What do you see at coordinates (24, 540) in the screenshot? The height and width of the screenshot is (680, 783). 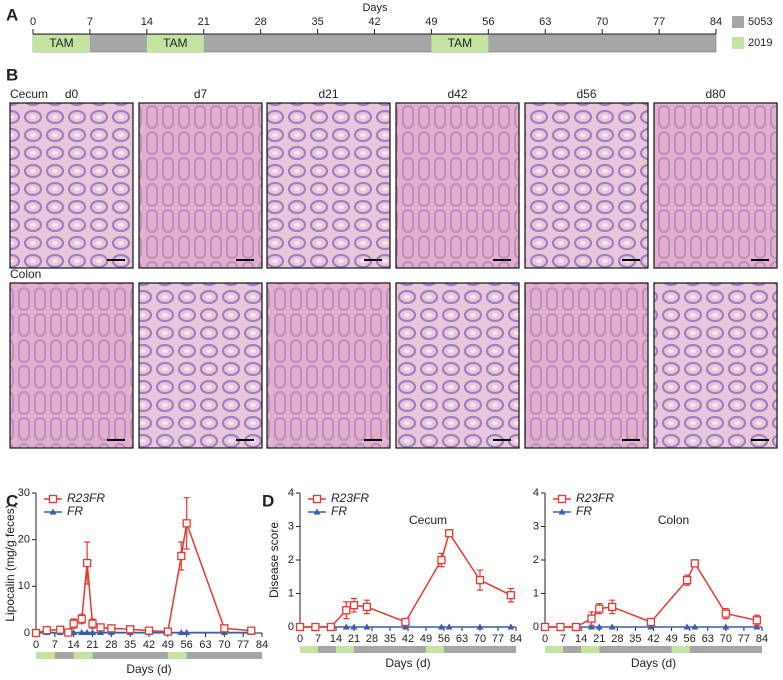 I see `y-tick-label: 20` at bounding box center [24, 540].